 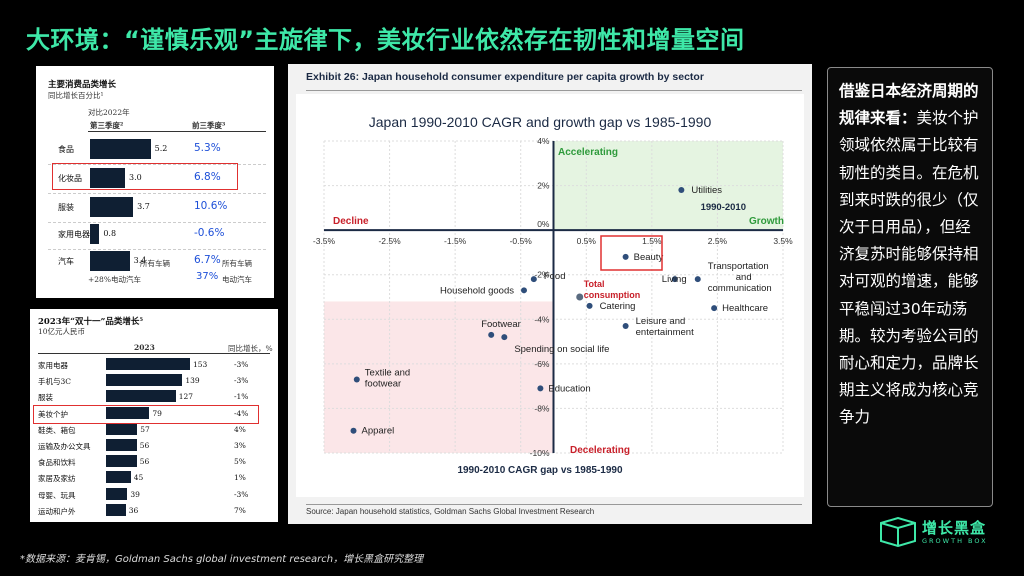 What do you see at coordinates (62, 331) in the screenshot?
I see `panel2-subtitle: 10亿元人民币` at bounding box center [62, 331].